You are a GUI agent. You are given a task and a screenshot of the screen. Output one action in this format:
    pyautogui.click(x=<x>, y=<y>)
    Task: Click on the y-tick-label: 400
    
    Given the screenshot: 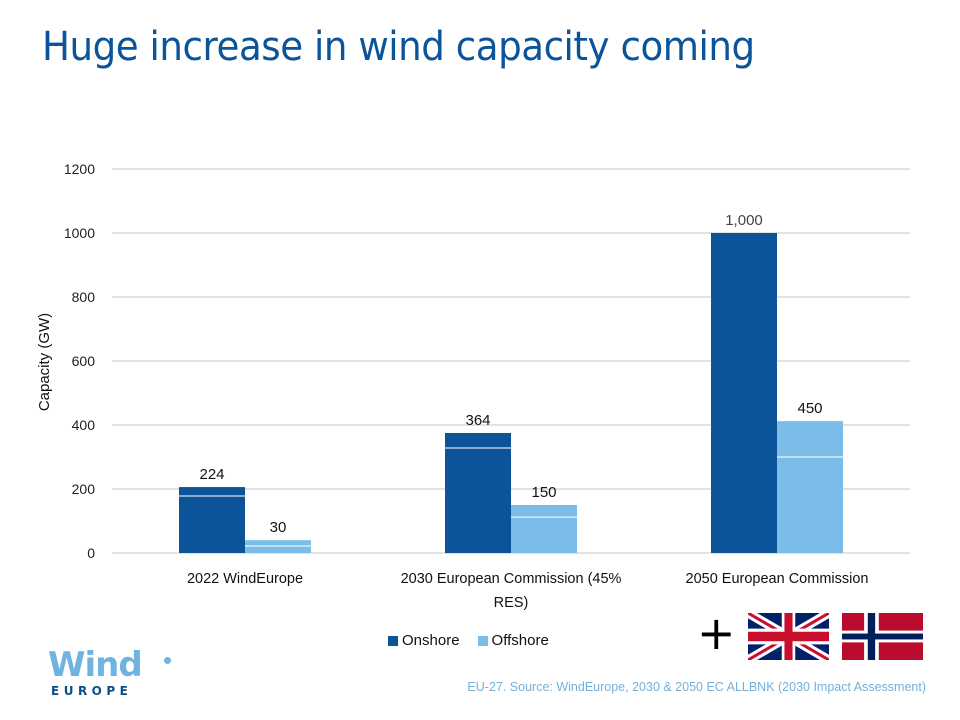 What is the action you would take?
    pyautogui.click(x=84, y=425)
    